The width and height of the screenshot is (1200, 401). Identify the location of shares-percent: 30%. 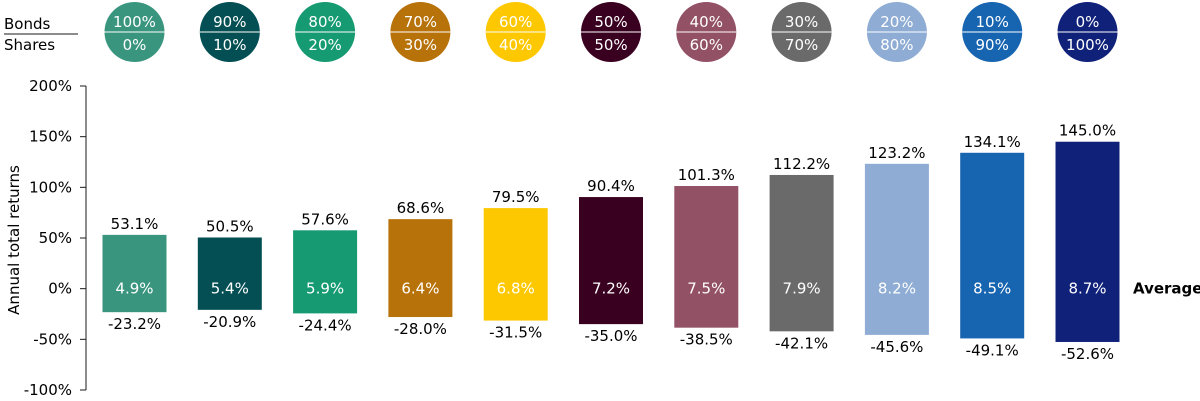
(420, 45).